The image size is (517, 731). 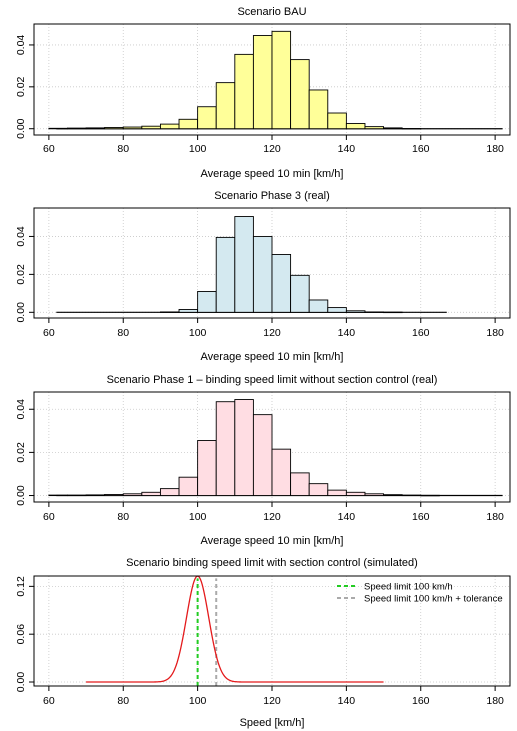 What do you see at coordinates (21, 634) in the screenshot?
I see `y-tick-label: 0.06` at bounding box center [21, 634].